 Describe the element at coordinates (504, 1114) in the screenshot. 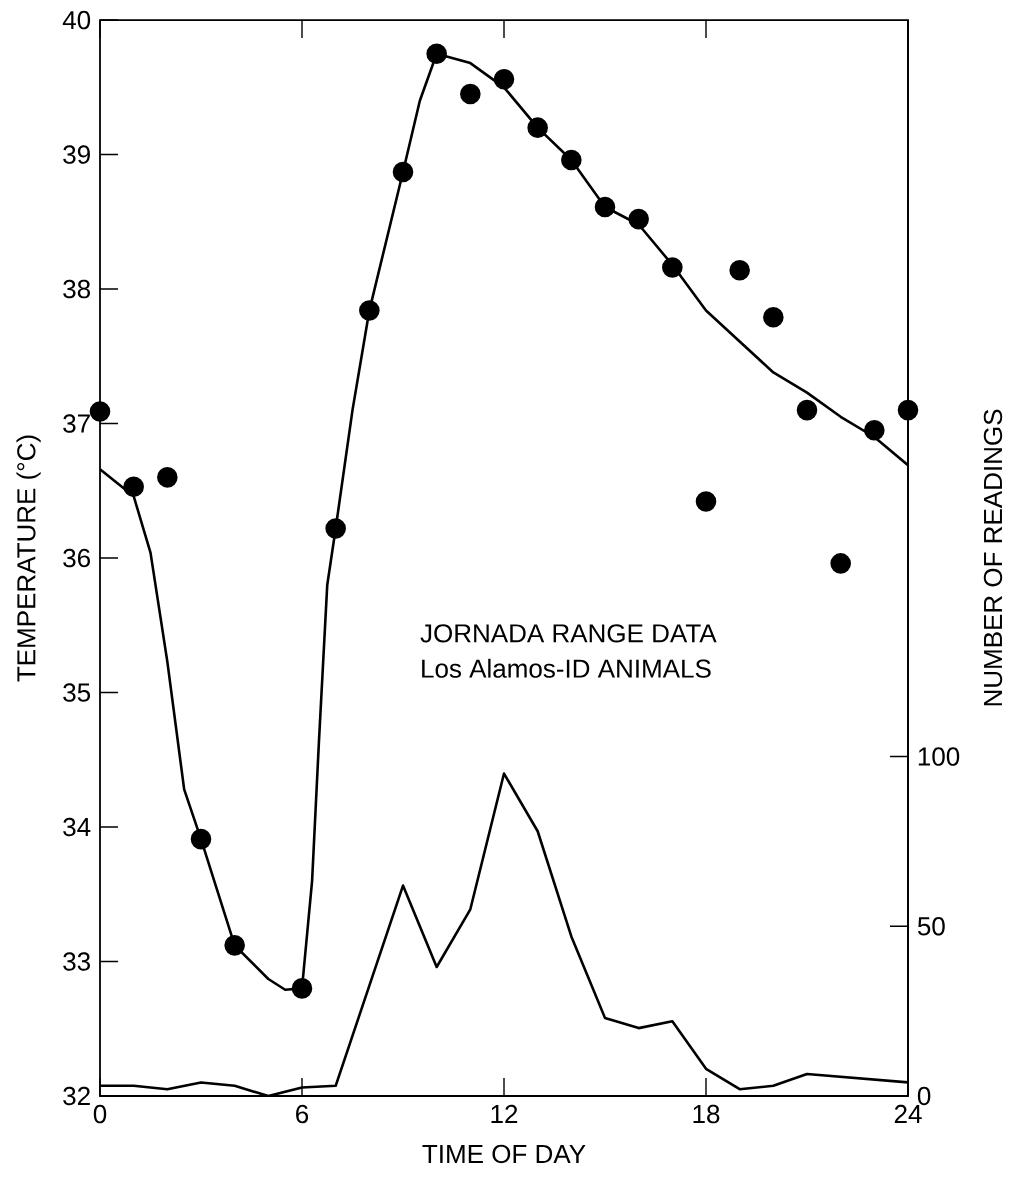

I see `x-tick-label: 12` at that location.